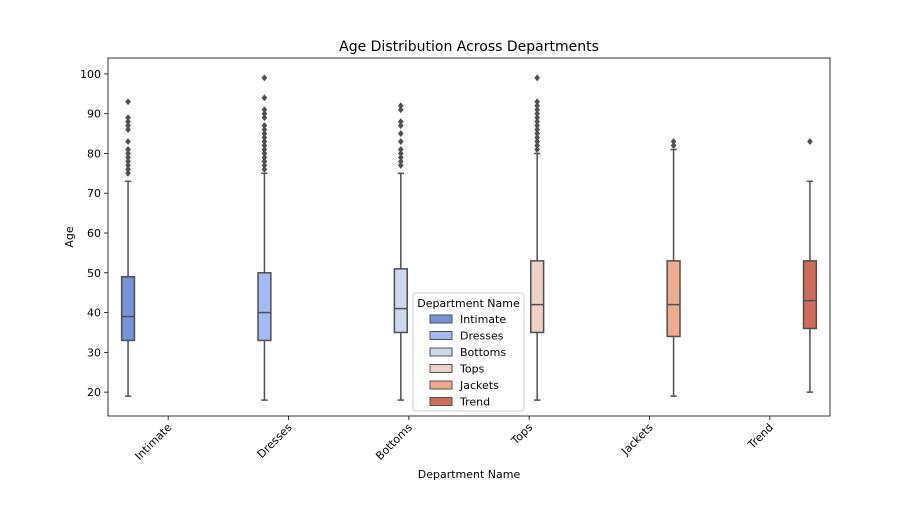 The width and height of the screenshot is (921, 529). I want to click on box-dresses, so click(264, 237).